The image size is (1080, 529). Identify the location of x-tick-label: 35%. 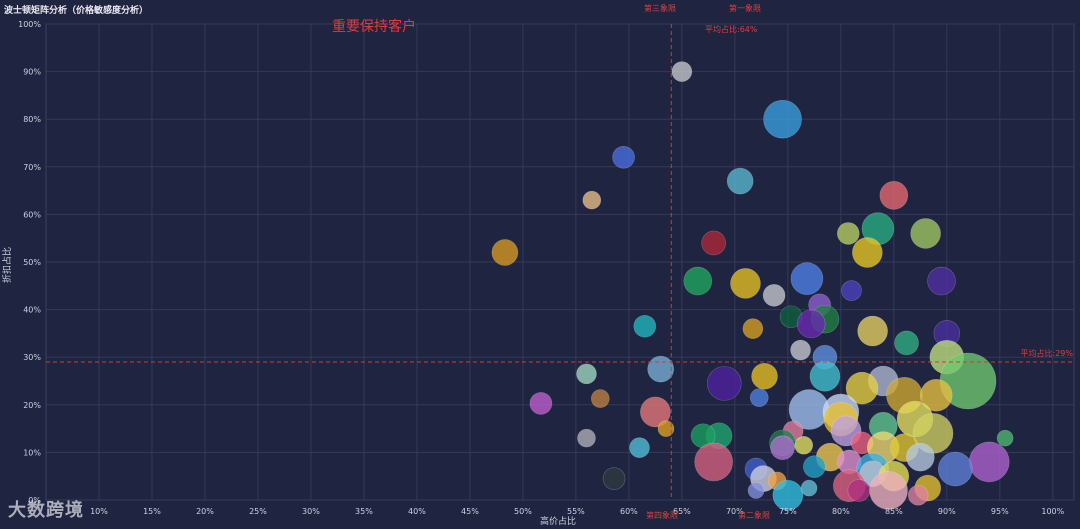
(364, 511).